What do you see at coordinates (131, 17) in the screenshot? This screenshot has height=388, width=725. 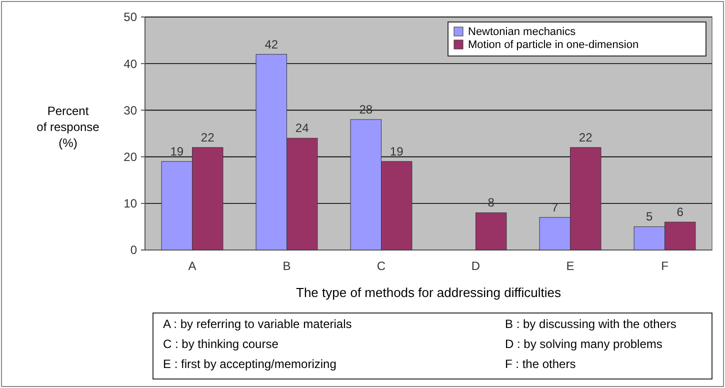 I see `y-tick-label: 50` at bounding box center [131, 17].